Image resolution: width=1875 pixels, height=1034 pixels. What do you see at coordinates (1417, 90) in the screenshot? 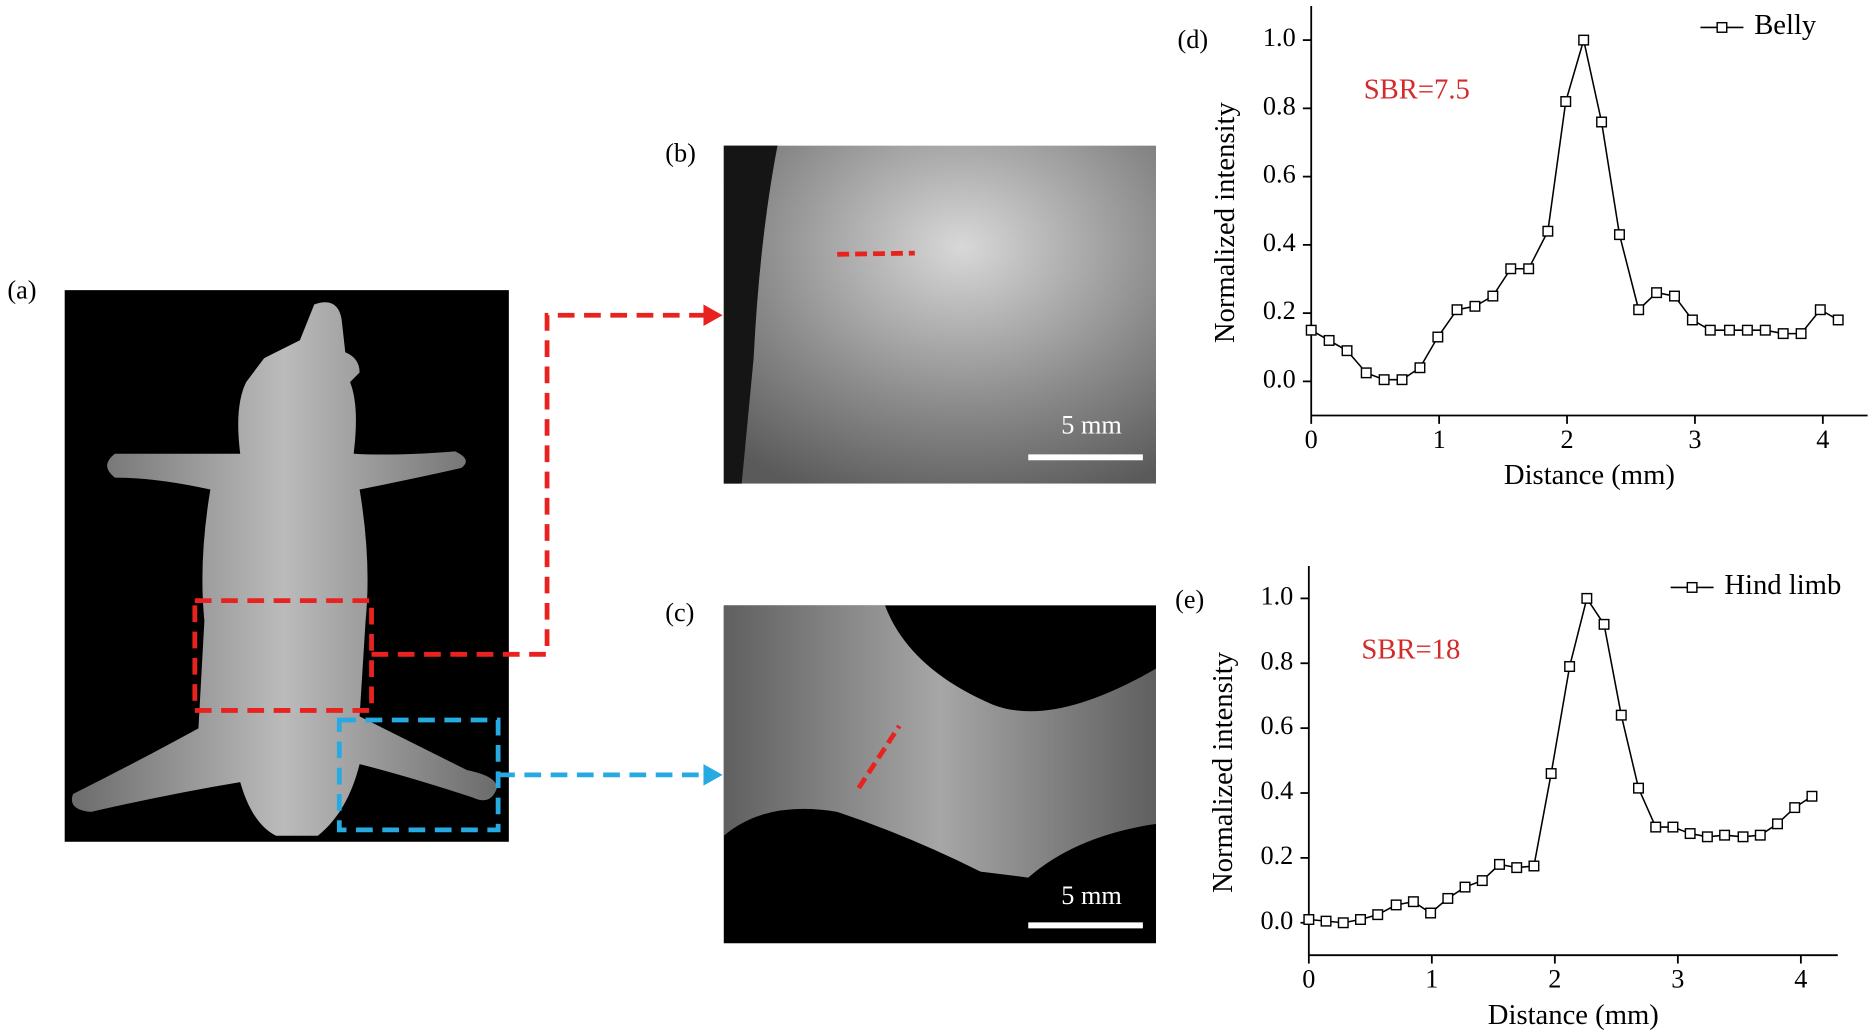
I see `annotation: SBR=7.5` at bounding box center [1417, 90].